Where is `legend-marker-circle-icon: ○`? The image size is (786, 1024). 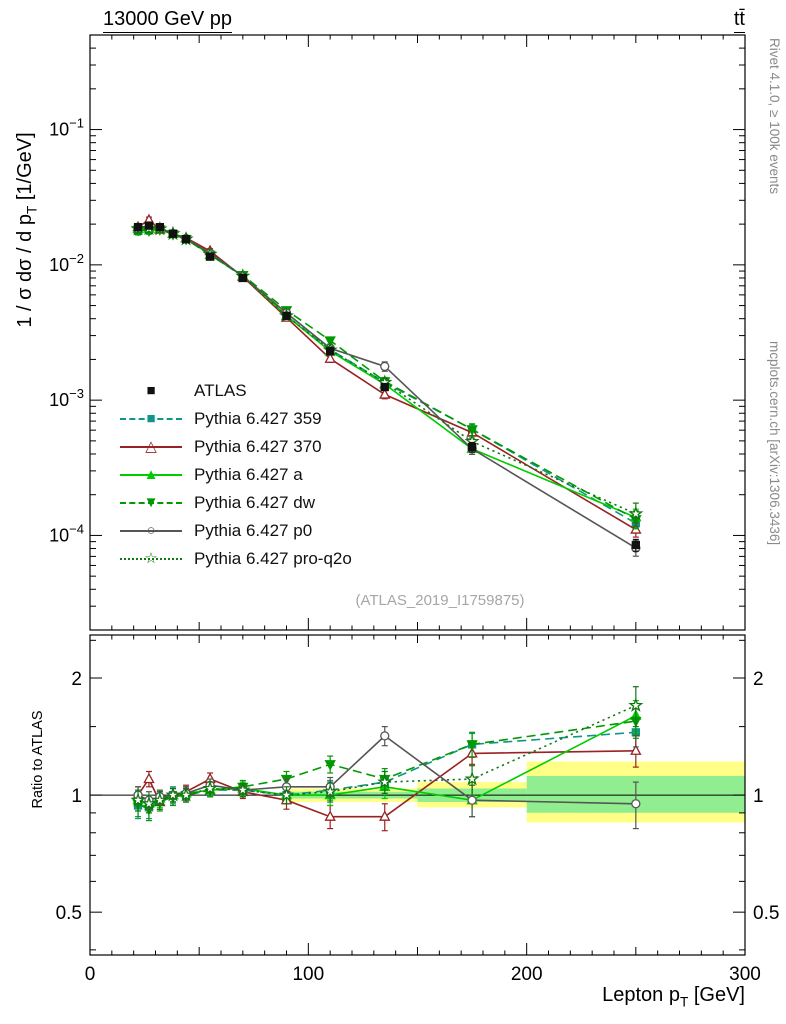
legend-marker-circle-icon: ○ is located at coordinates (151, 530).